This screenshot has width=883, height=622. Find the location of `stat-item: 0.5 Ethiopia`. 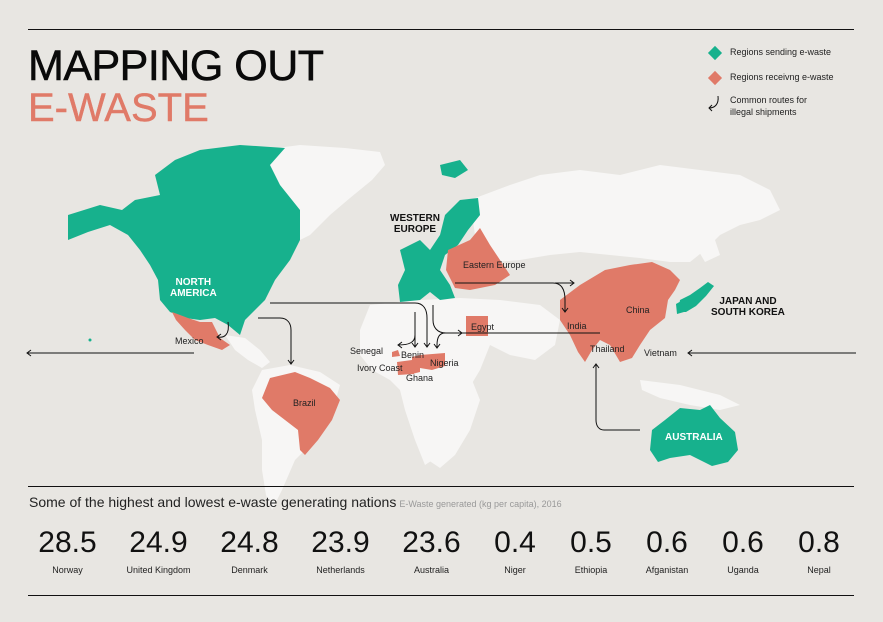

stat-item: 0.5 Ethiopia is located at coordinates (591, 550).